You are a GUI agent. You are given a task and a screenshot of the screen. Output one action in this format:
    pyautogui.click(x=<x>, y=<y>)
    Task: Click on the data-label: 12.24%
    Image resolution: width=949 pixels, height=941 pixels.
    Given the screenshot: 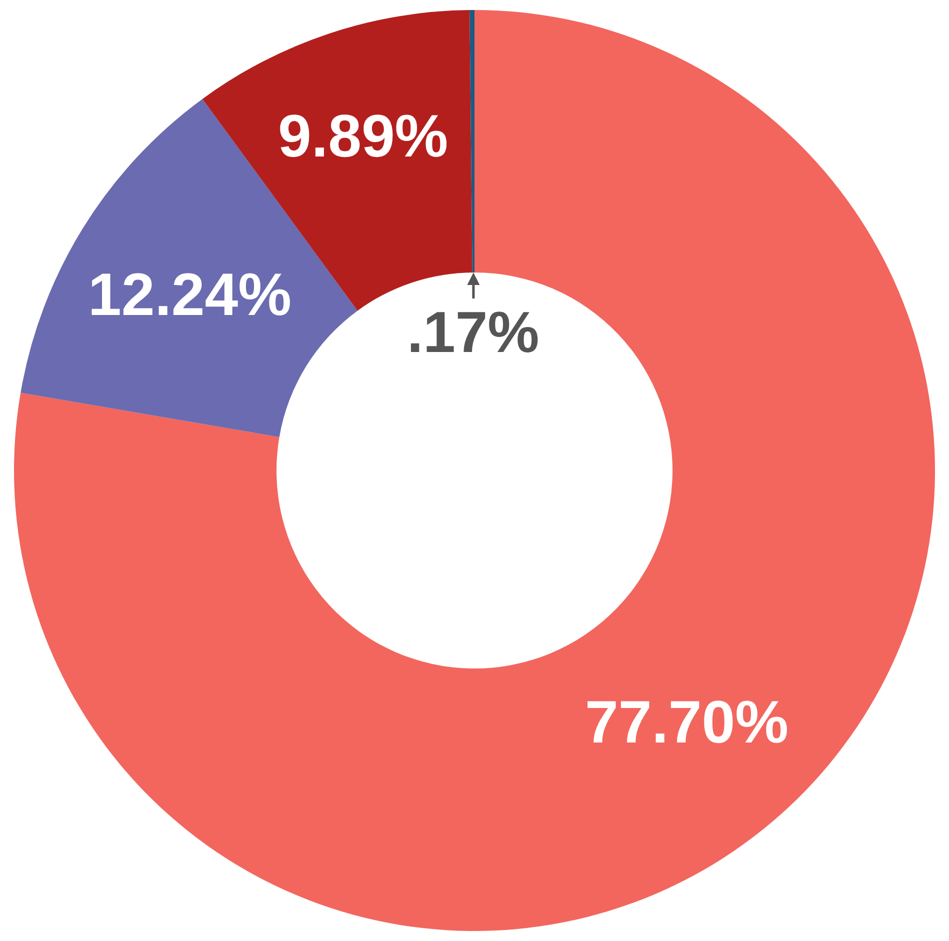 What is the action you would take?
    pyautogui.click(x=190, y=294)
    